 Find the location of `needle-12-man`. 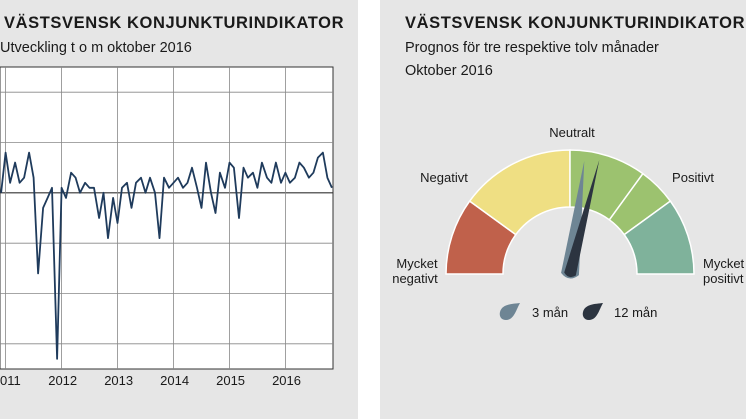

needle-12-man is located at coordinates (582, 218).